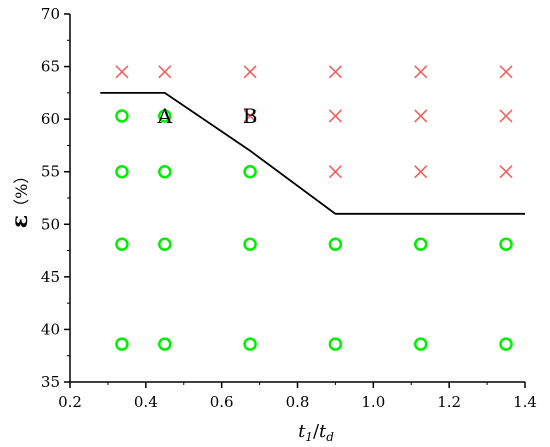  What do you see at coordinates (50, 14) in the screenshot?
I see `y-tick-label: 70` at bounding box center [50, 14].